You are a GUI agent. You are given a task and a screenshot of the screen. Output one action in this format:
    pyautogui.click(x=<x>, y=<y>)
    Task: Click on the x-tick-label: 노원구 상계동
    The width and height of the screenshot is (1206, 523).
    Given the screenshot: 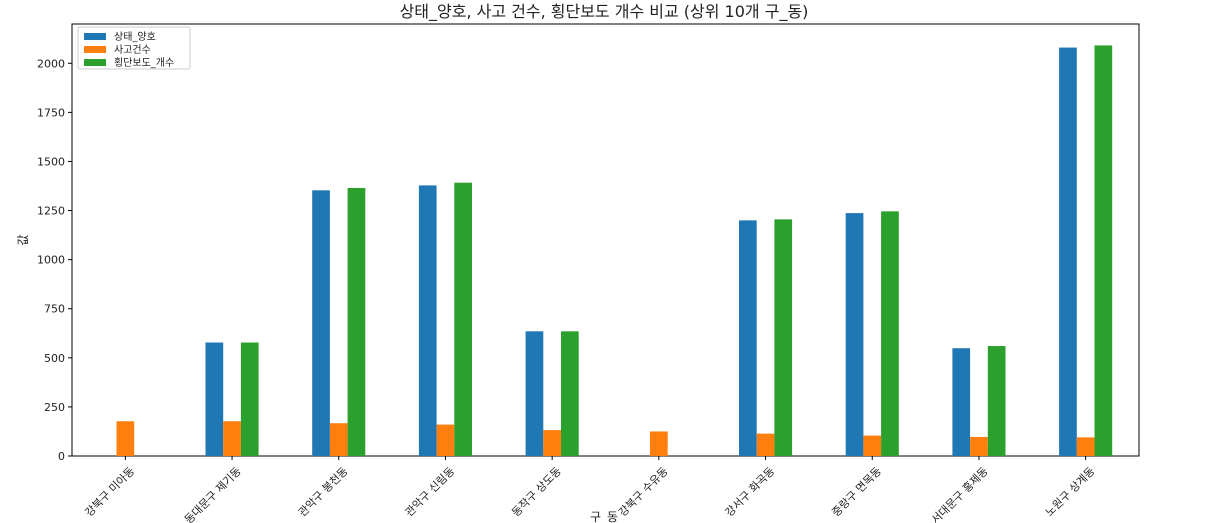 What is the action you would take?
    pyautogui.click(x=1070, y=492)
    